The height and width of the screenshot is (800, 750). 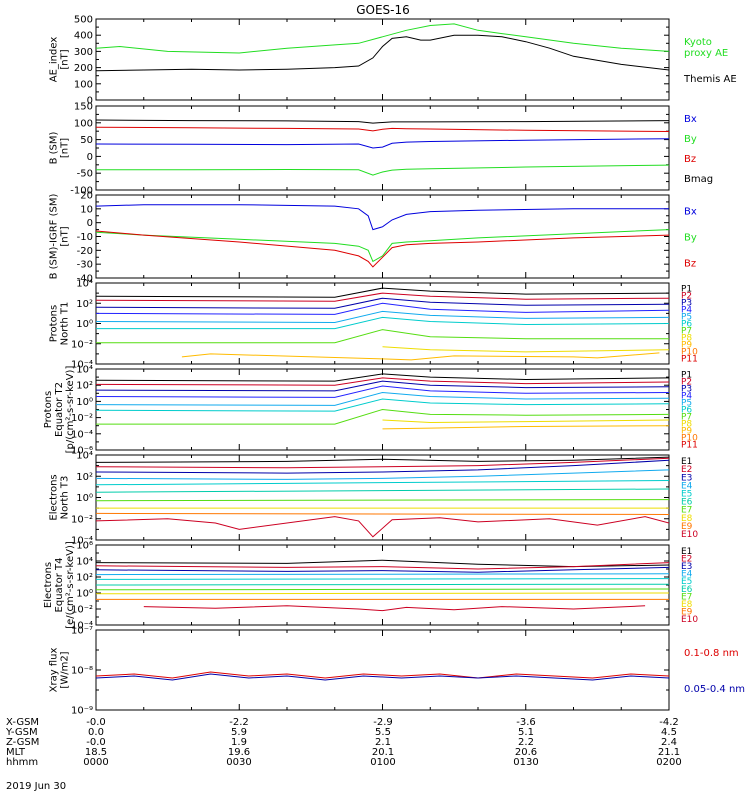 I want to click on legend-label: Kyoto proxy AE, so click(x=706, y=48).